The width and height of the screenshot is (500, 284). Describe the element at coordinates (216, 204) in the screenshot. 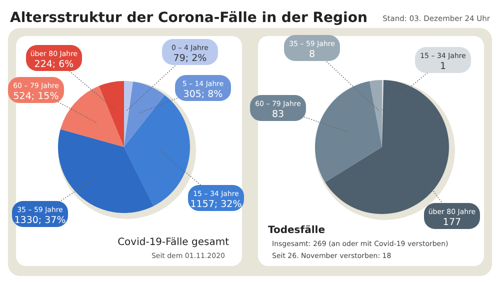

I see `data-label: 1157; 32%` at that location.